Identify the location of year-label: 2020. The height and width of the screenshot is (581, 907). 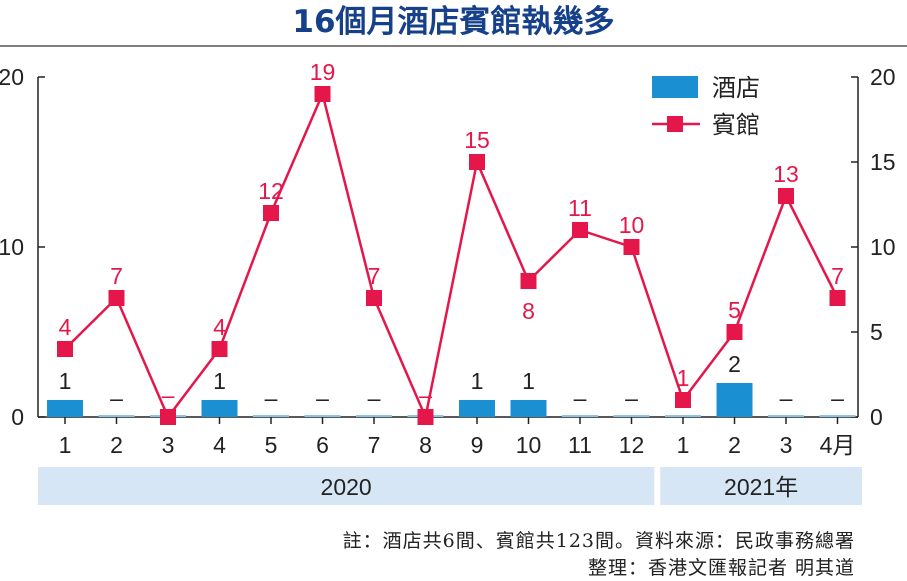
(346, 487).